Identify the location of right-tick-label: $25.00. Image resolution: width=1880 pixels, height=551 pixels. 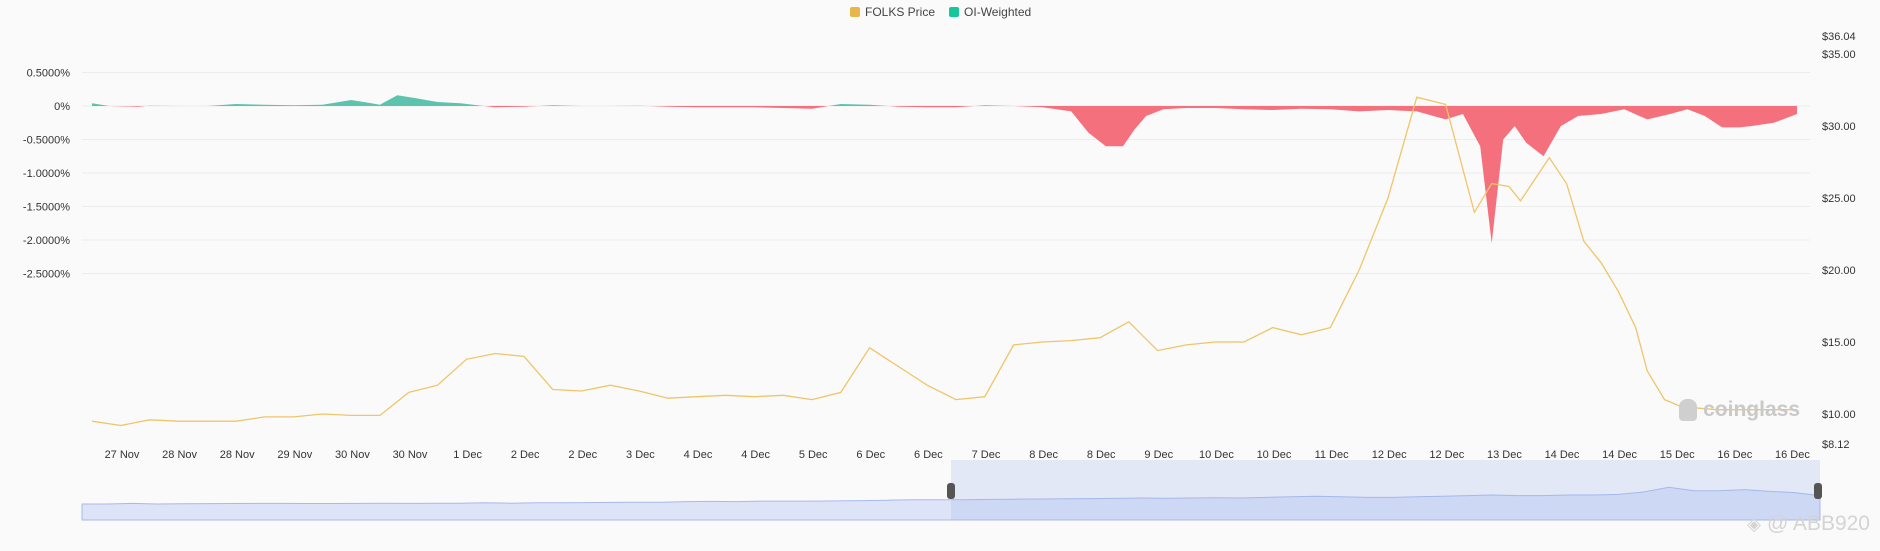
(1839, 199).